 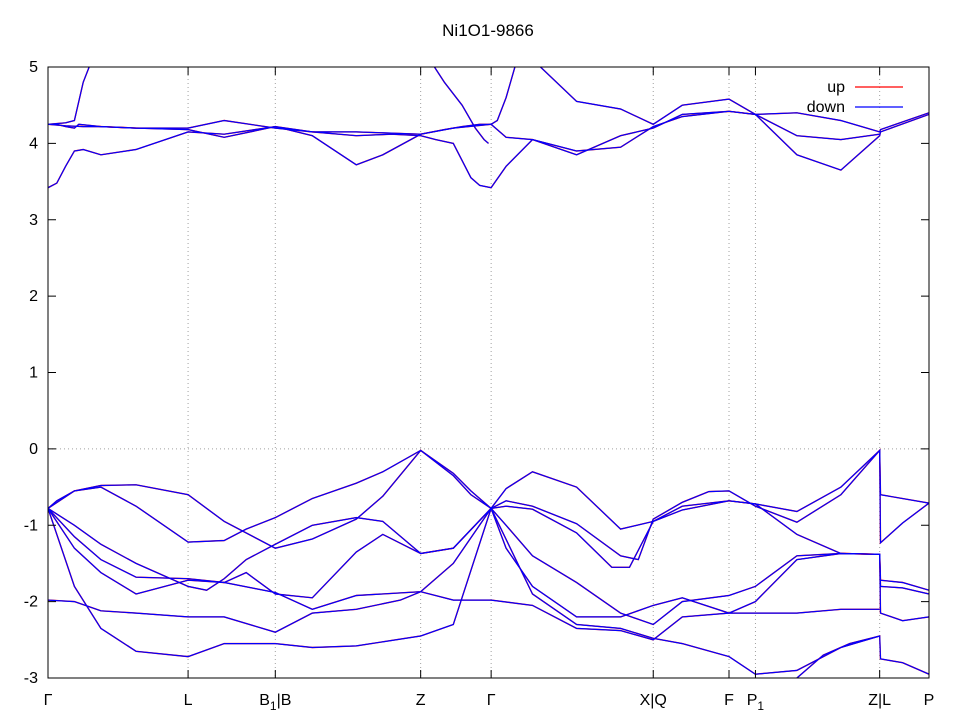 I want to click on y-tick-label: 3, so click(x=33, y=220).